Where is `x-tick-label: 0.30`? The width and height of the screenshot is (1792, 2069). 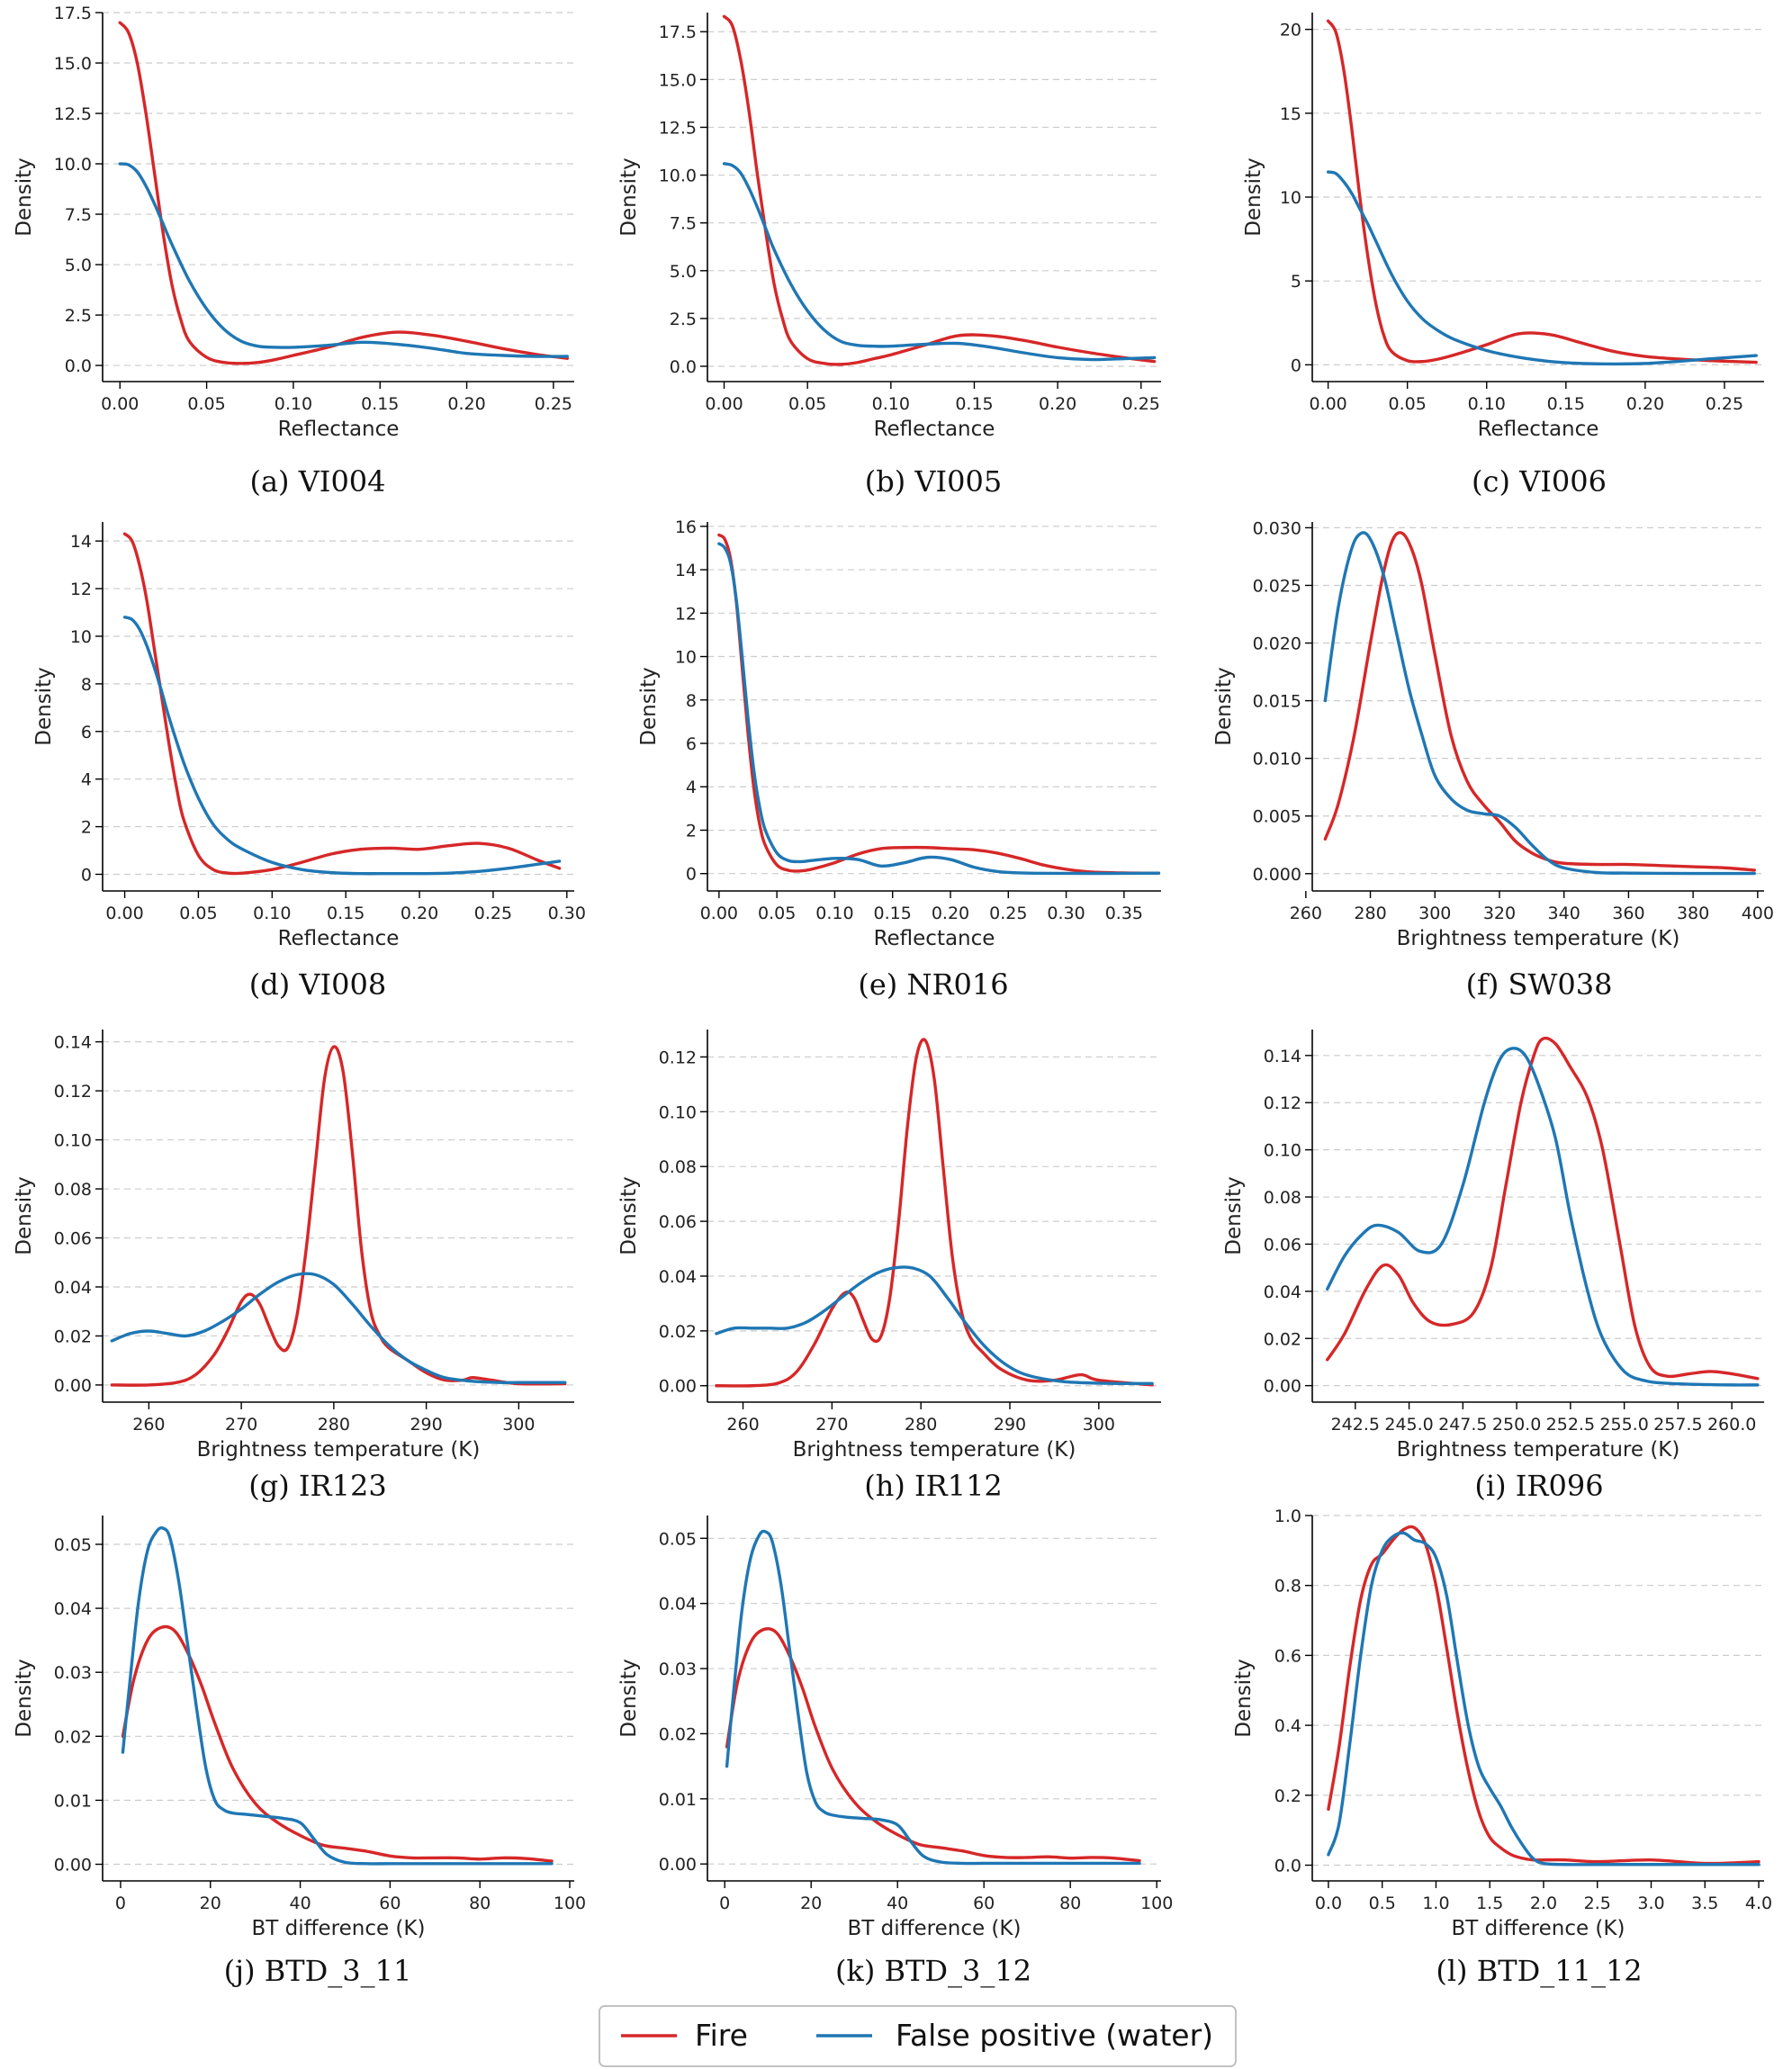 x-tick-label: 0.30 is located at coordinates (567, 913).